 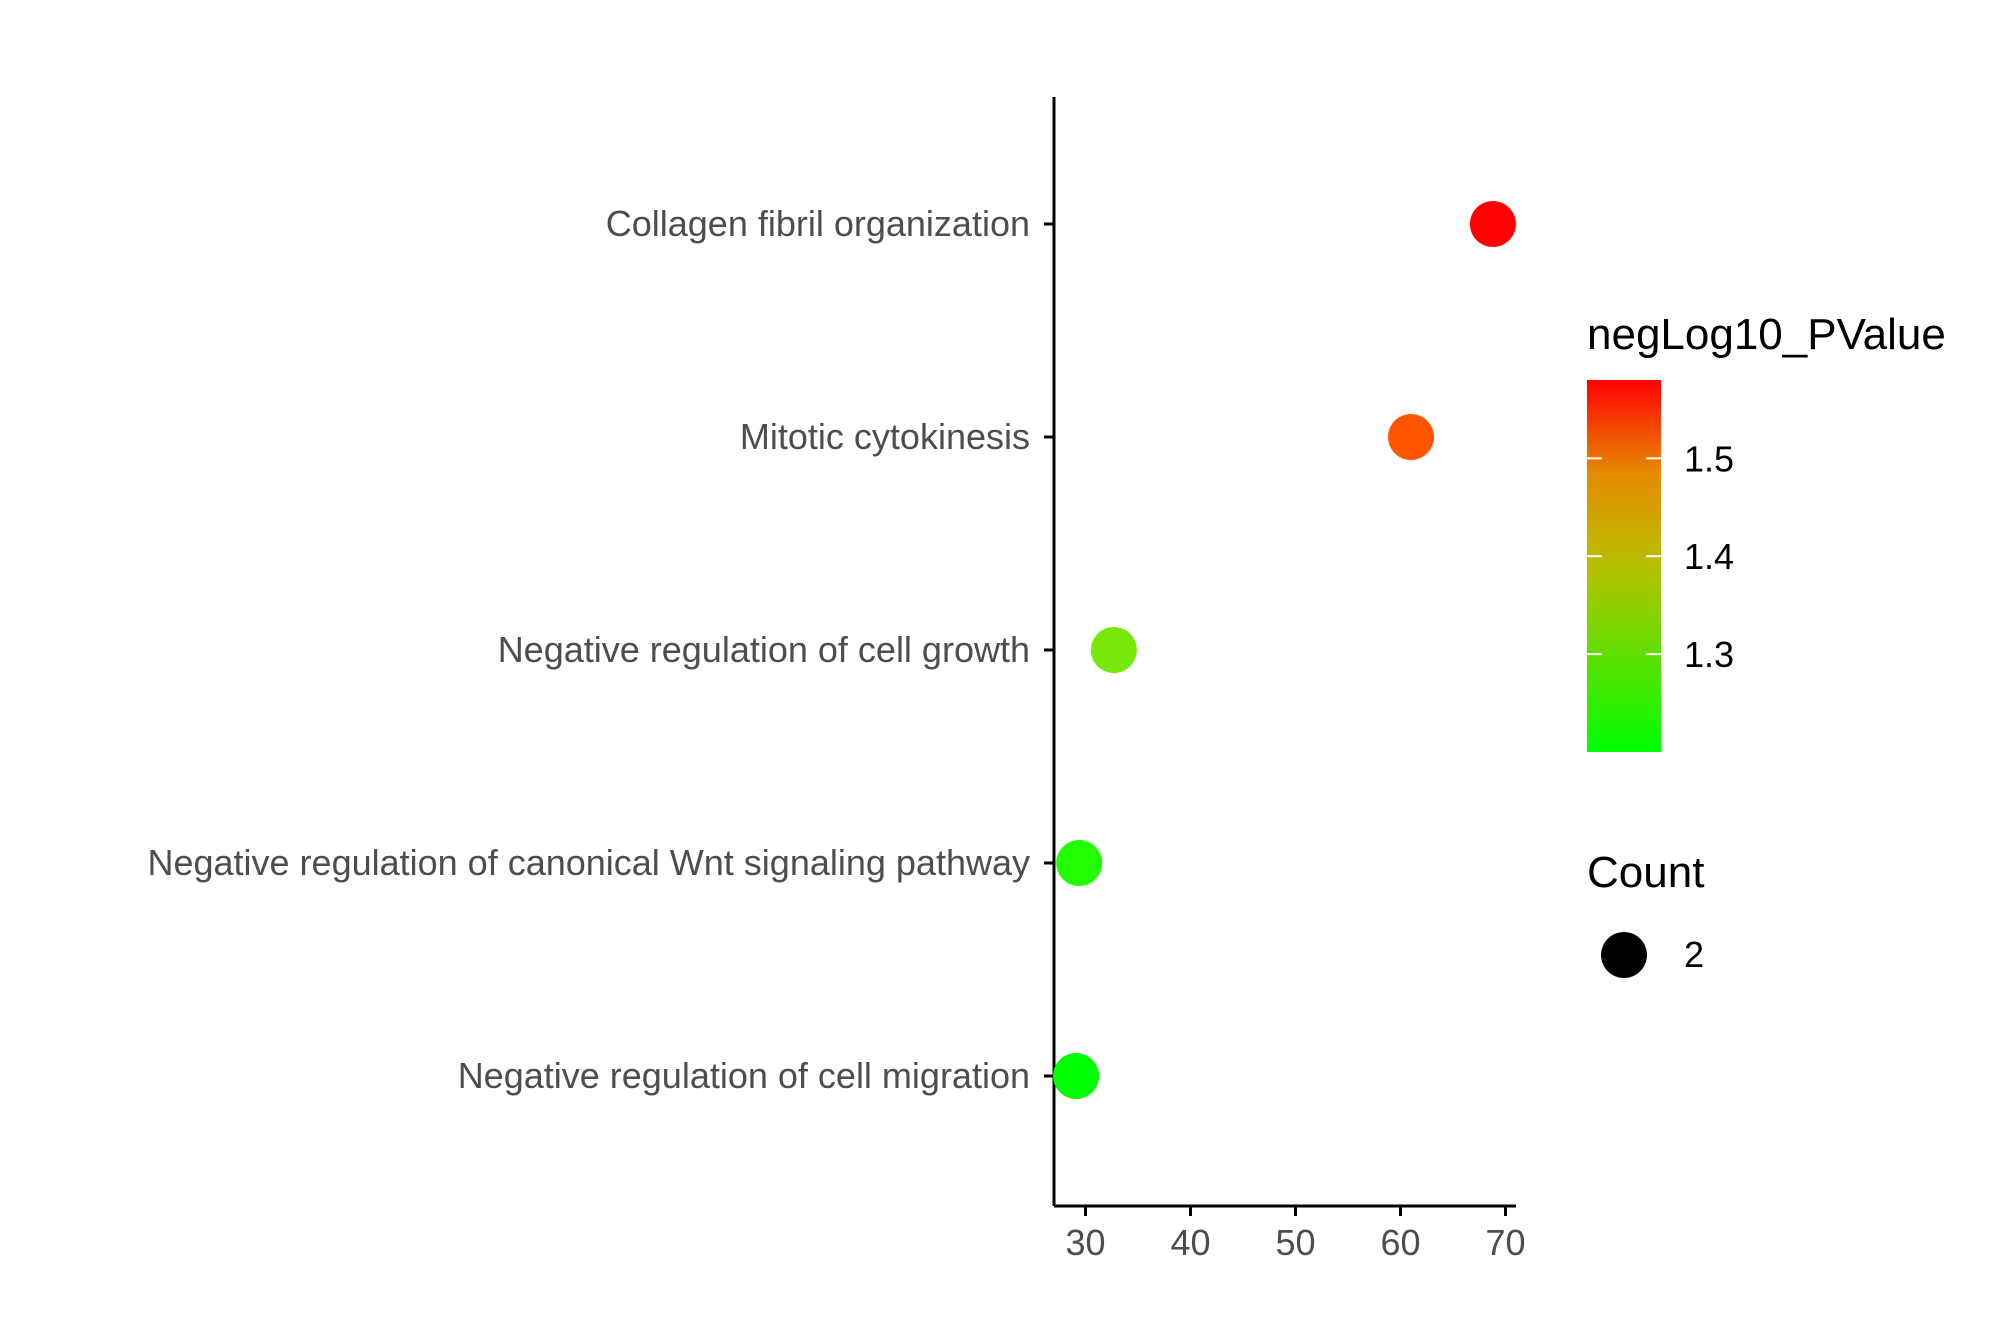 What do you see at coordinates (1645, 872) in the screenshot?
I see `size-legend-title: Count` at bounding box center [1645, 872].